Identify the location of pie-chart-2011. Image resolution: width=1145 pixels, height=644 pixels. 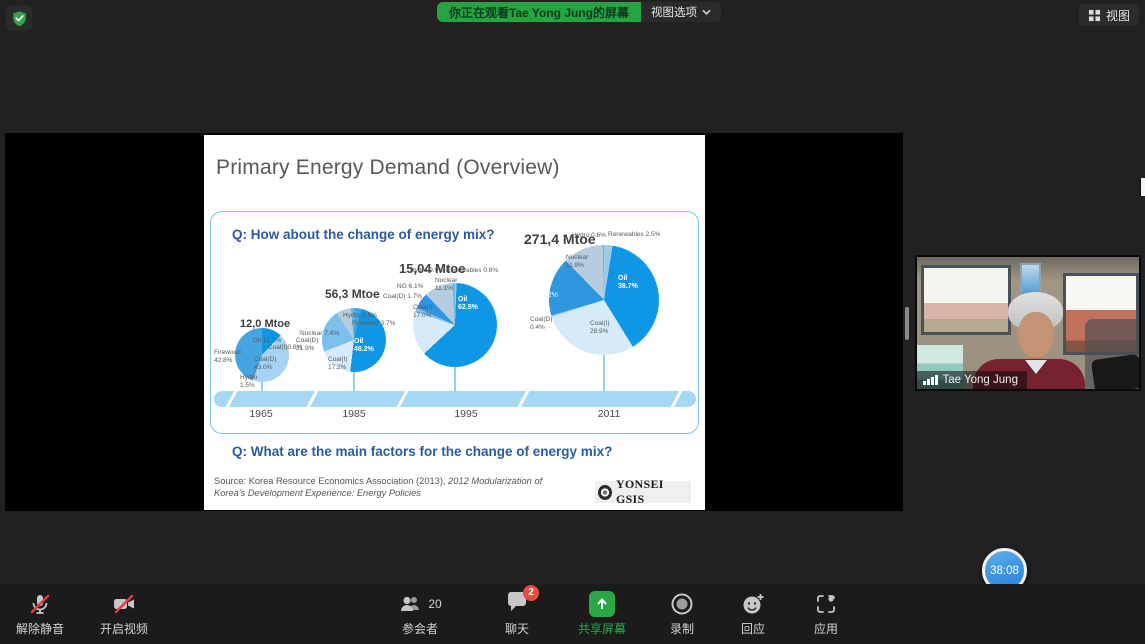
(604, 300).